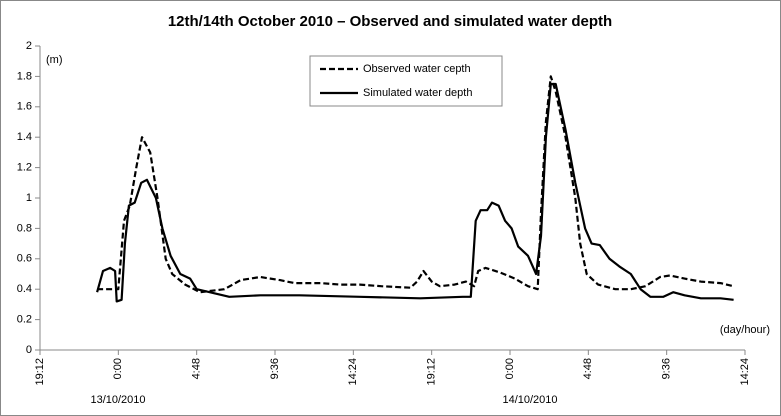 The image size is (781, 416). I want to click on y-tick-label: 1.6, so click(24, 107).